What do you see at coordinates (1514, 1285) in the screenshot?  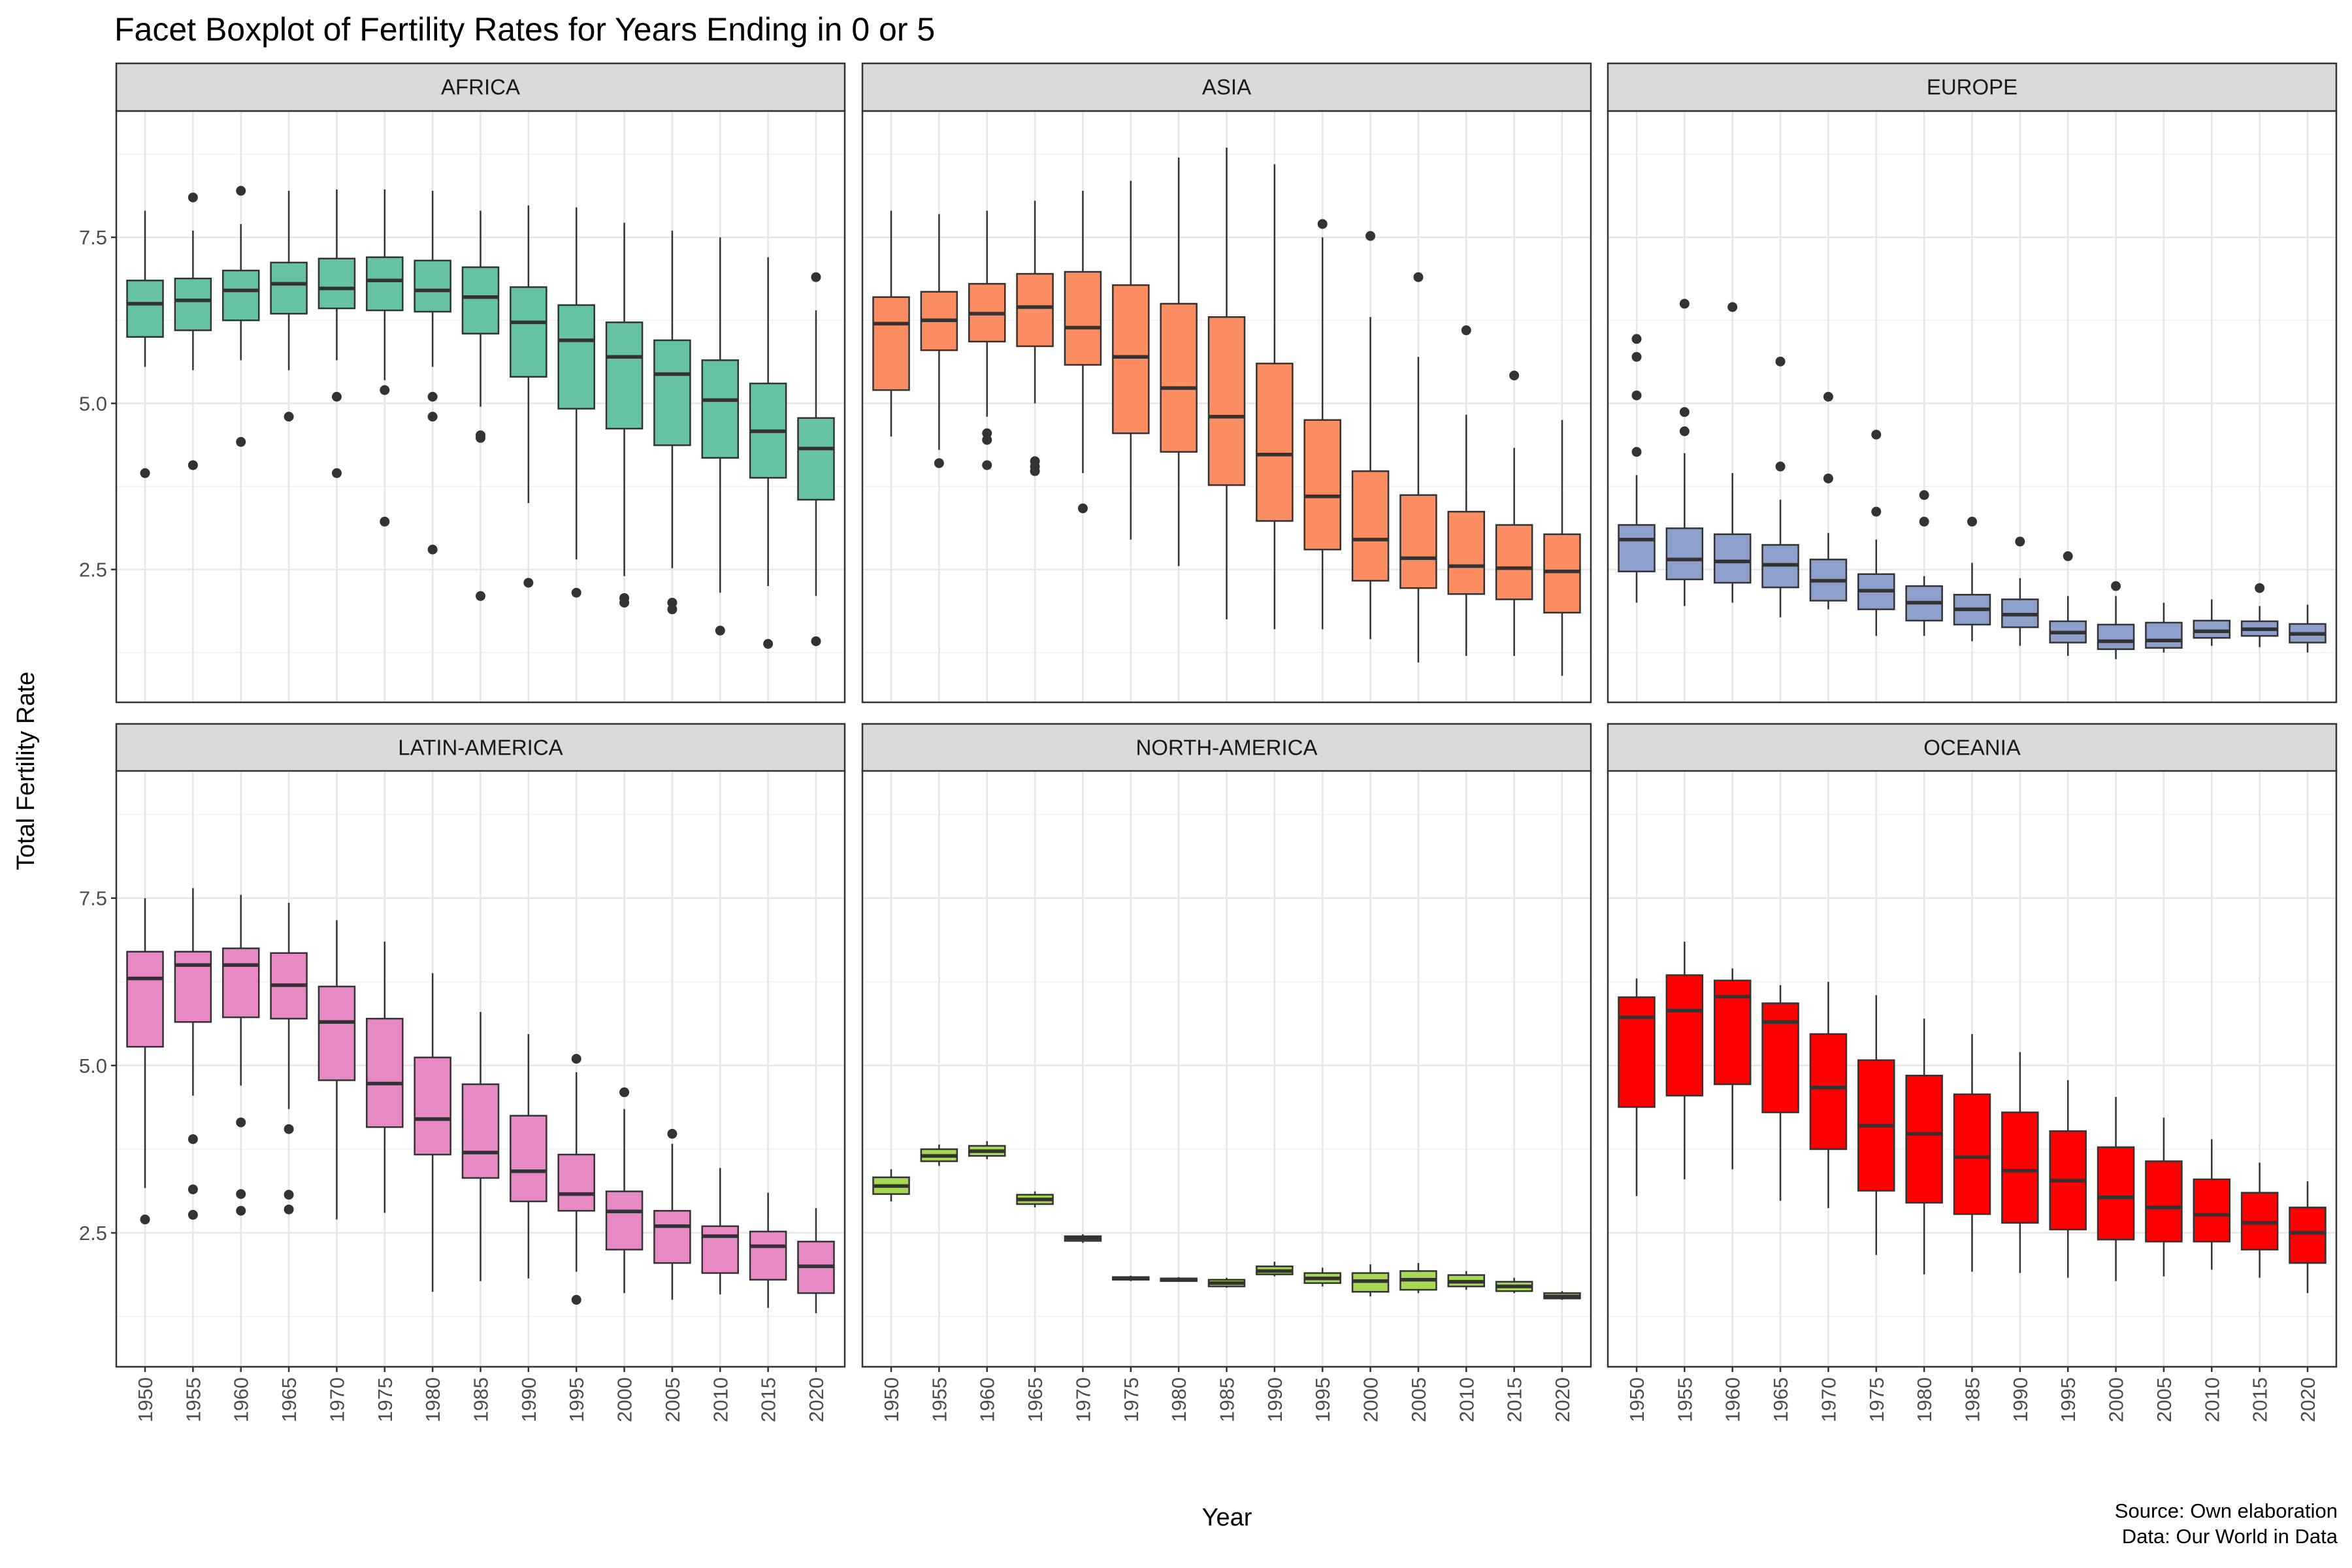 I see `box-north-america-2015` at bounding box center [1514, 1285].